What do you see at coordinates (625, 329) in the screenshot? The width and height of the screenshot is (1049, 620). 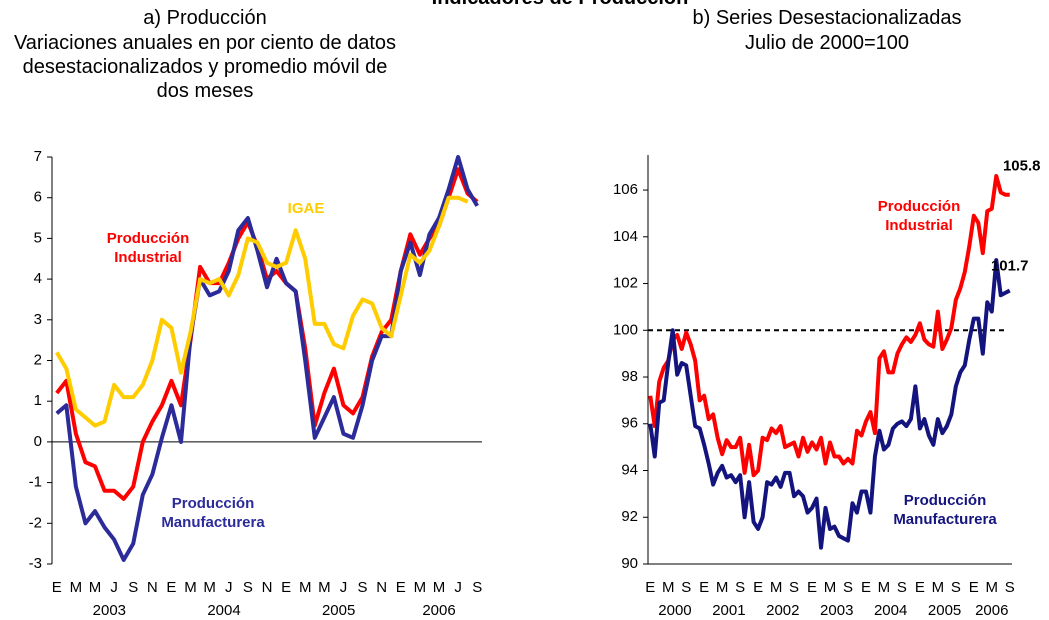 I see `y-tick-label: 100` at bounding box center [625, 329].